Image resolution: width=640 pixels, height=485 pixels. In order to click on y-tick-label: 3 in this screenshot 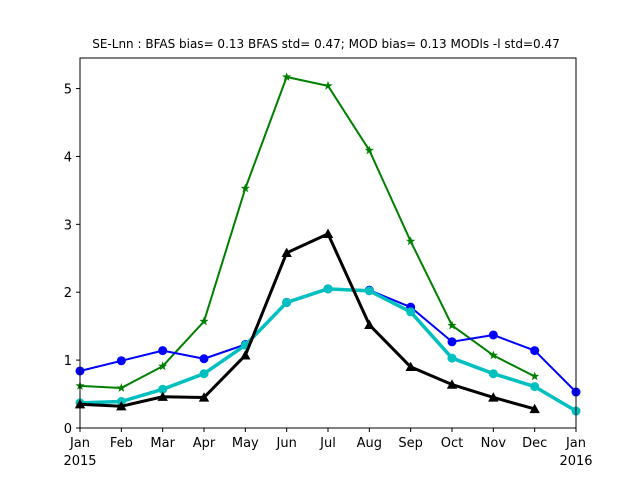, I will do `click(68, 225)`.